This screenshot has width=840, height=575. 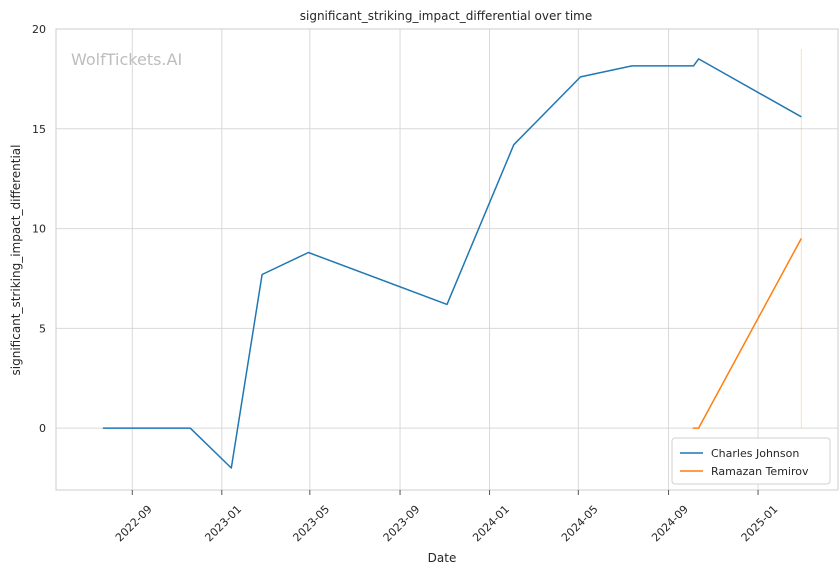 I want to click on x-tick-label: 2023-05, so click(x=311, y=524).